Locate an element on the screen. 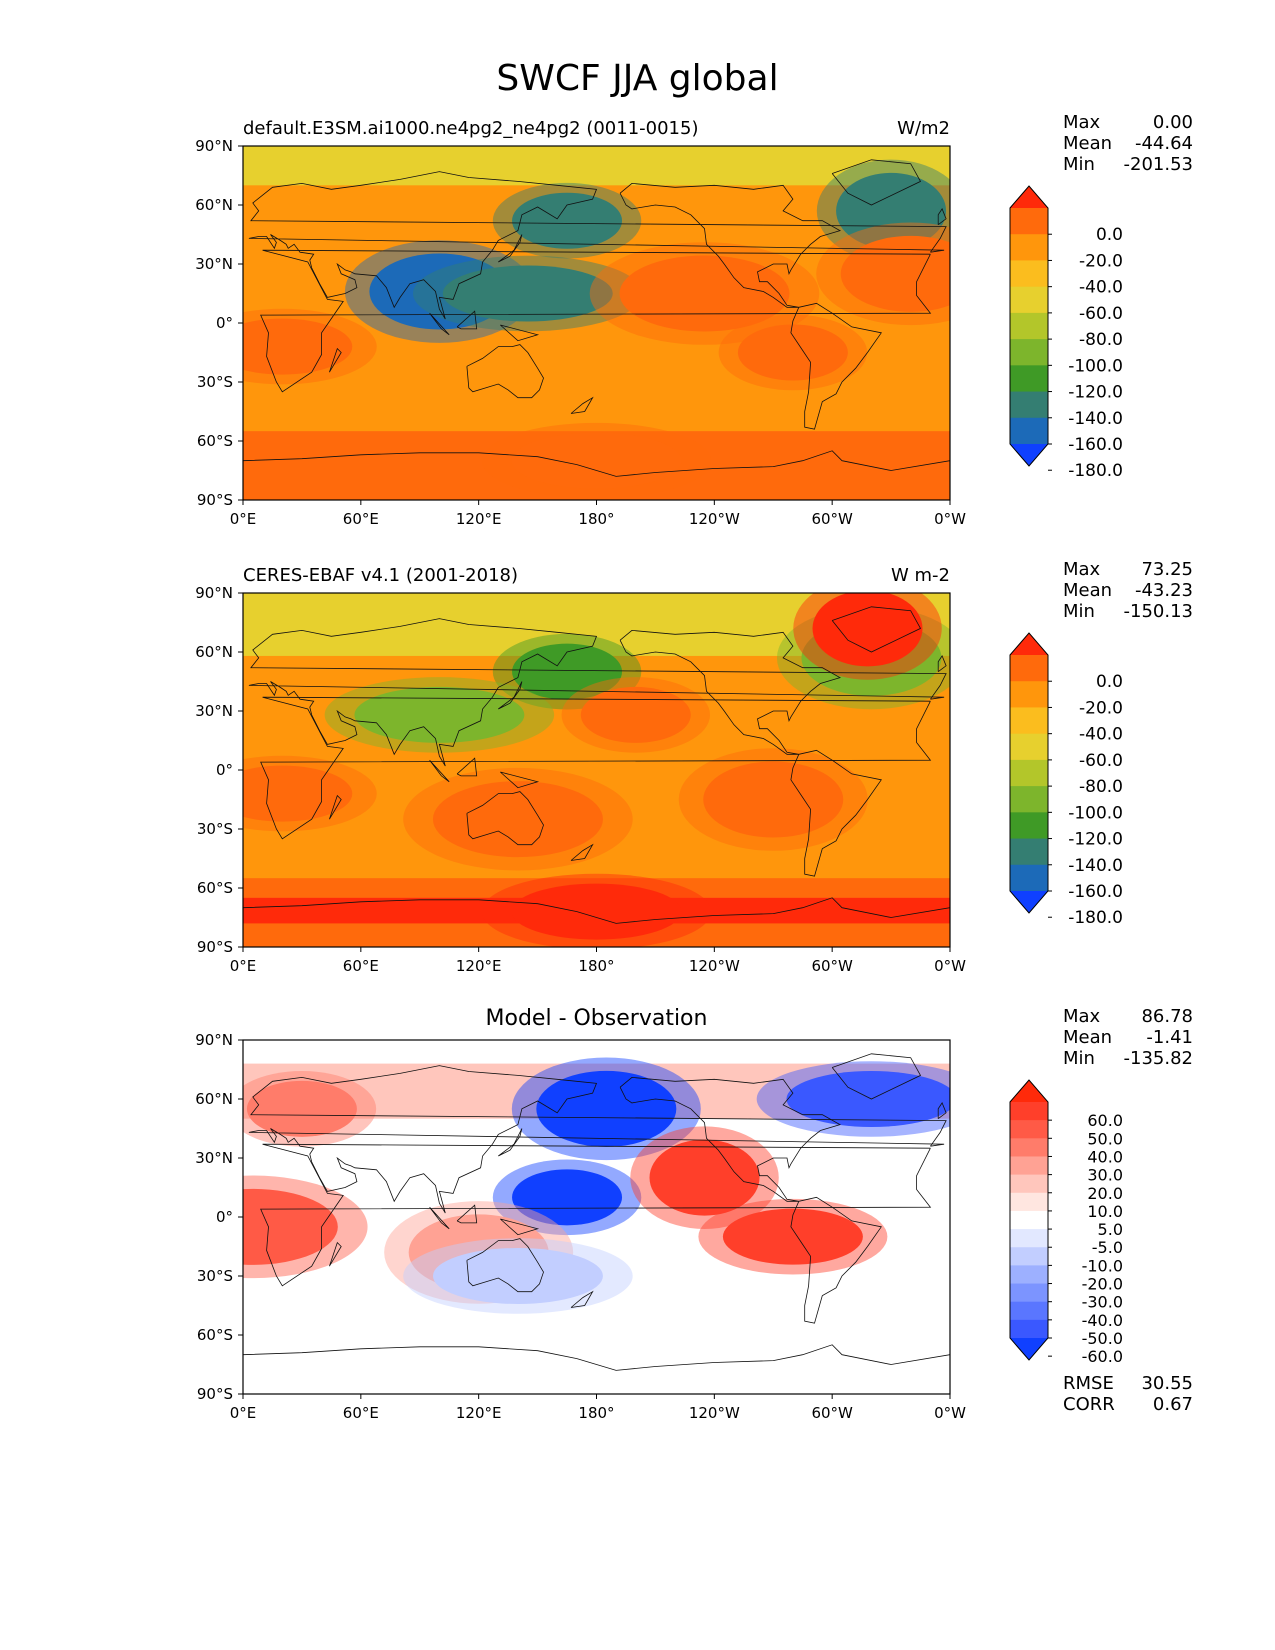 This screenshot has height=1650, width=1275. stat-value: 0.67 is located at coordinates (1172, 1404).